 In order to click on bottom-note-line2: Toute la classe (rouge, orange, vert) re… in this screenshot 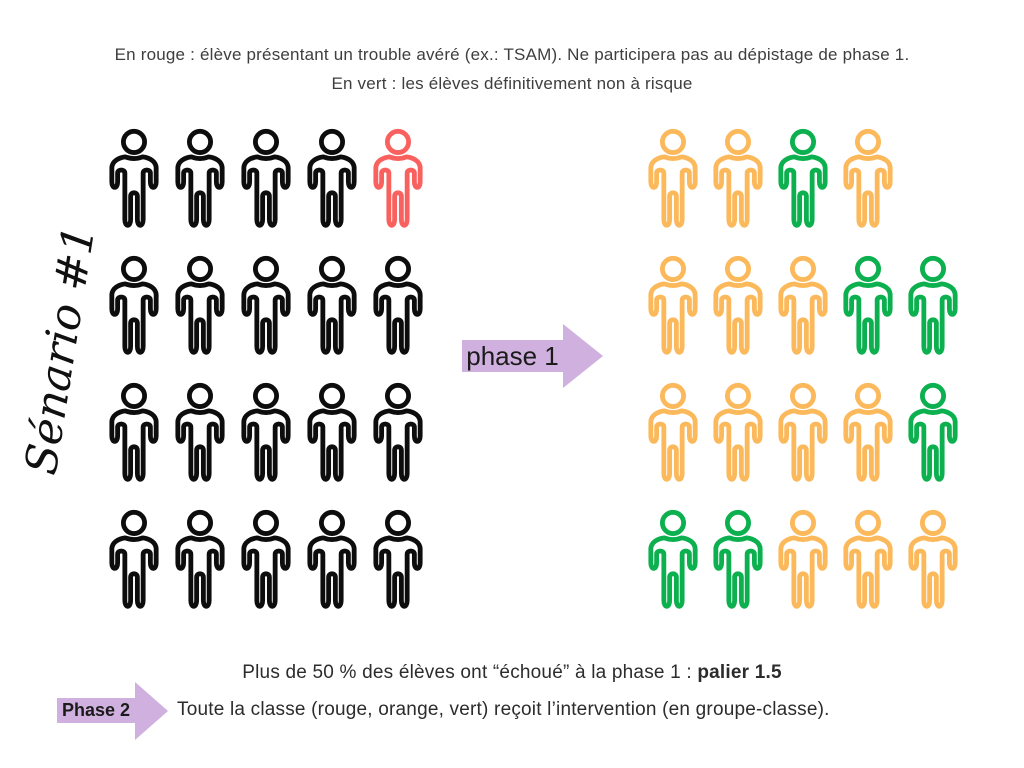, I will do `click(503, 709)`.